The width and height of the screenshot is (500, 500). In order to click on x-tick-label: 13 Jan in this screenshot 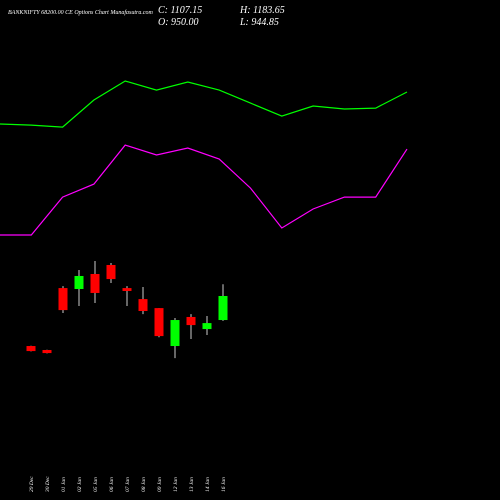, I will do `click(192, 484)`.